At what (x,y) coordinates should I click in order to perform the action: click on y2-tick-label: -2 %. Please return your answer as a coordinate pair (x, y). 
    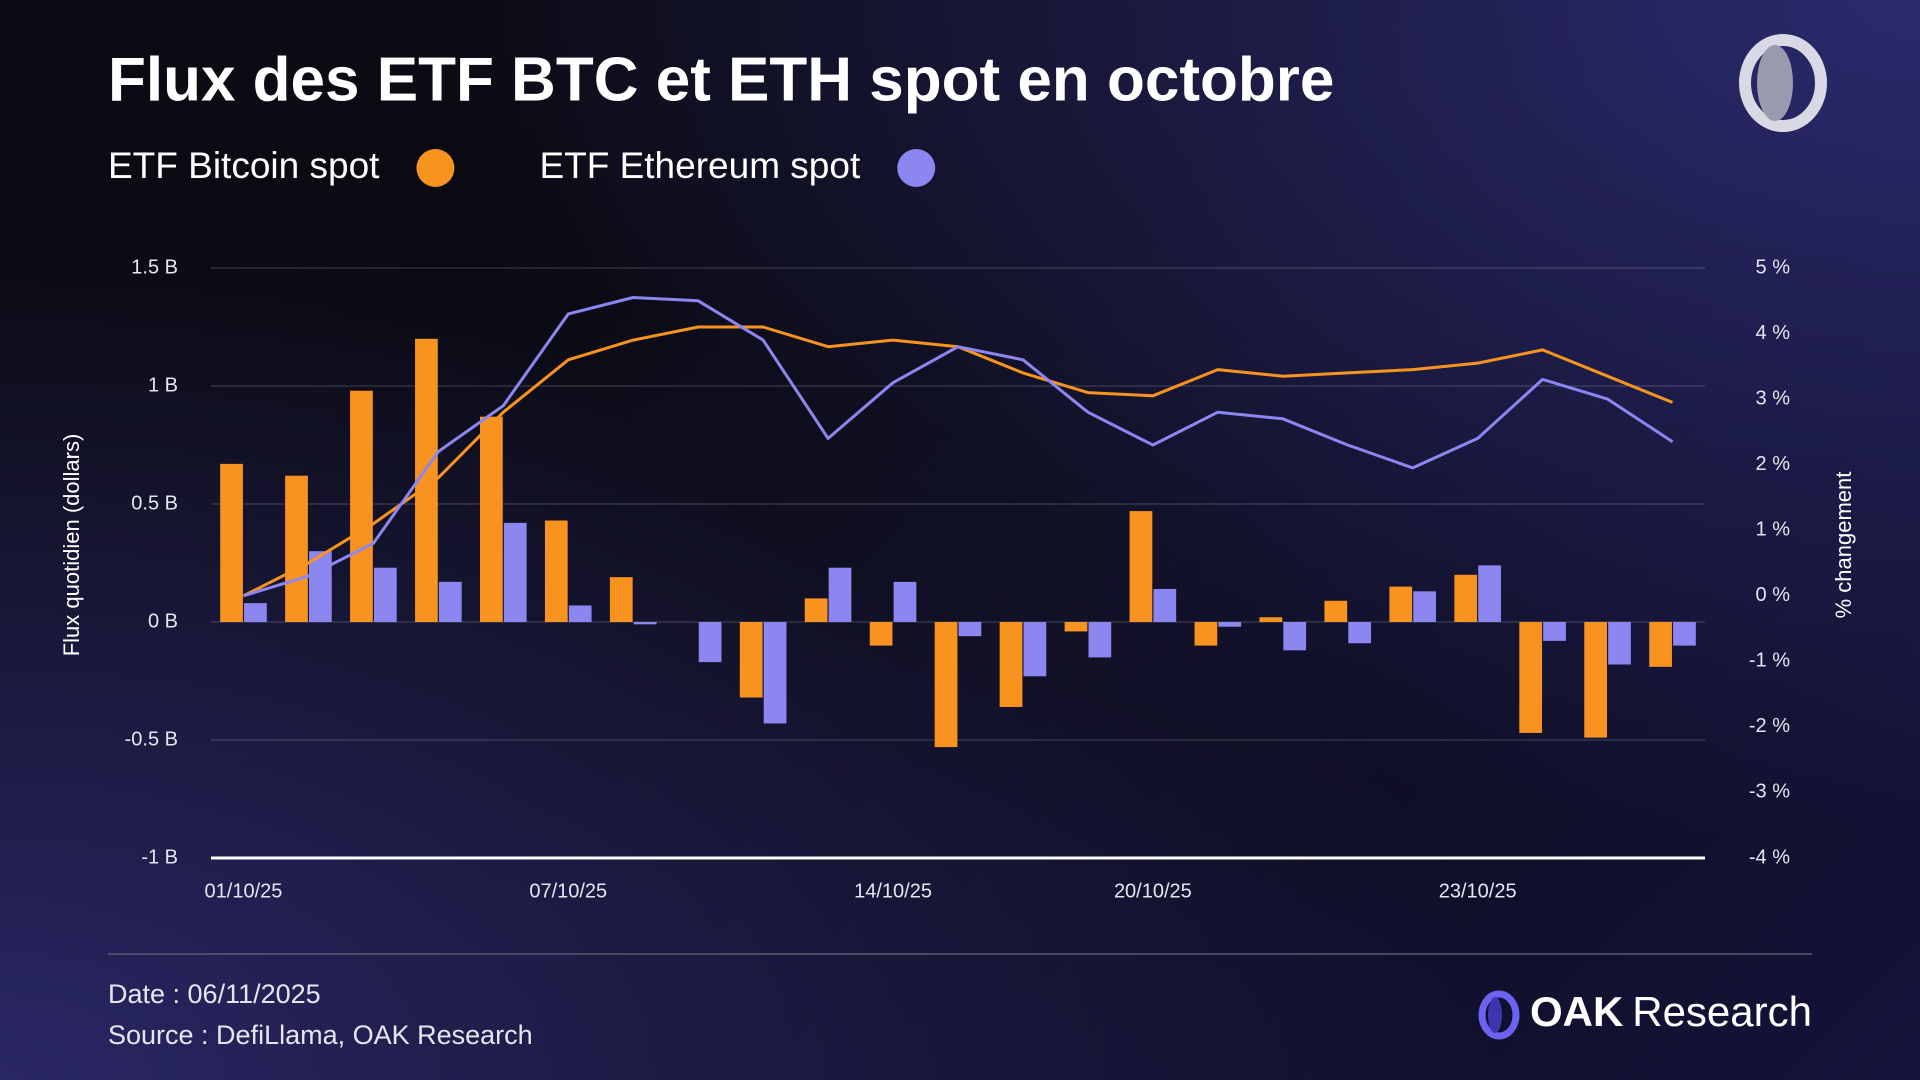
    Looking at the image, I should click on (1769, 726).